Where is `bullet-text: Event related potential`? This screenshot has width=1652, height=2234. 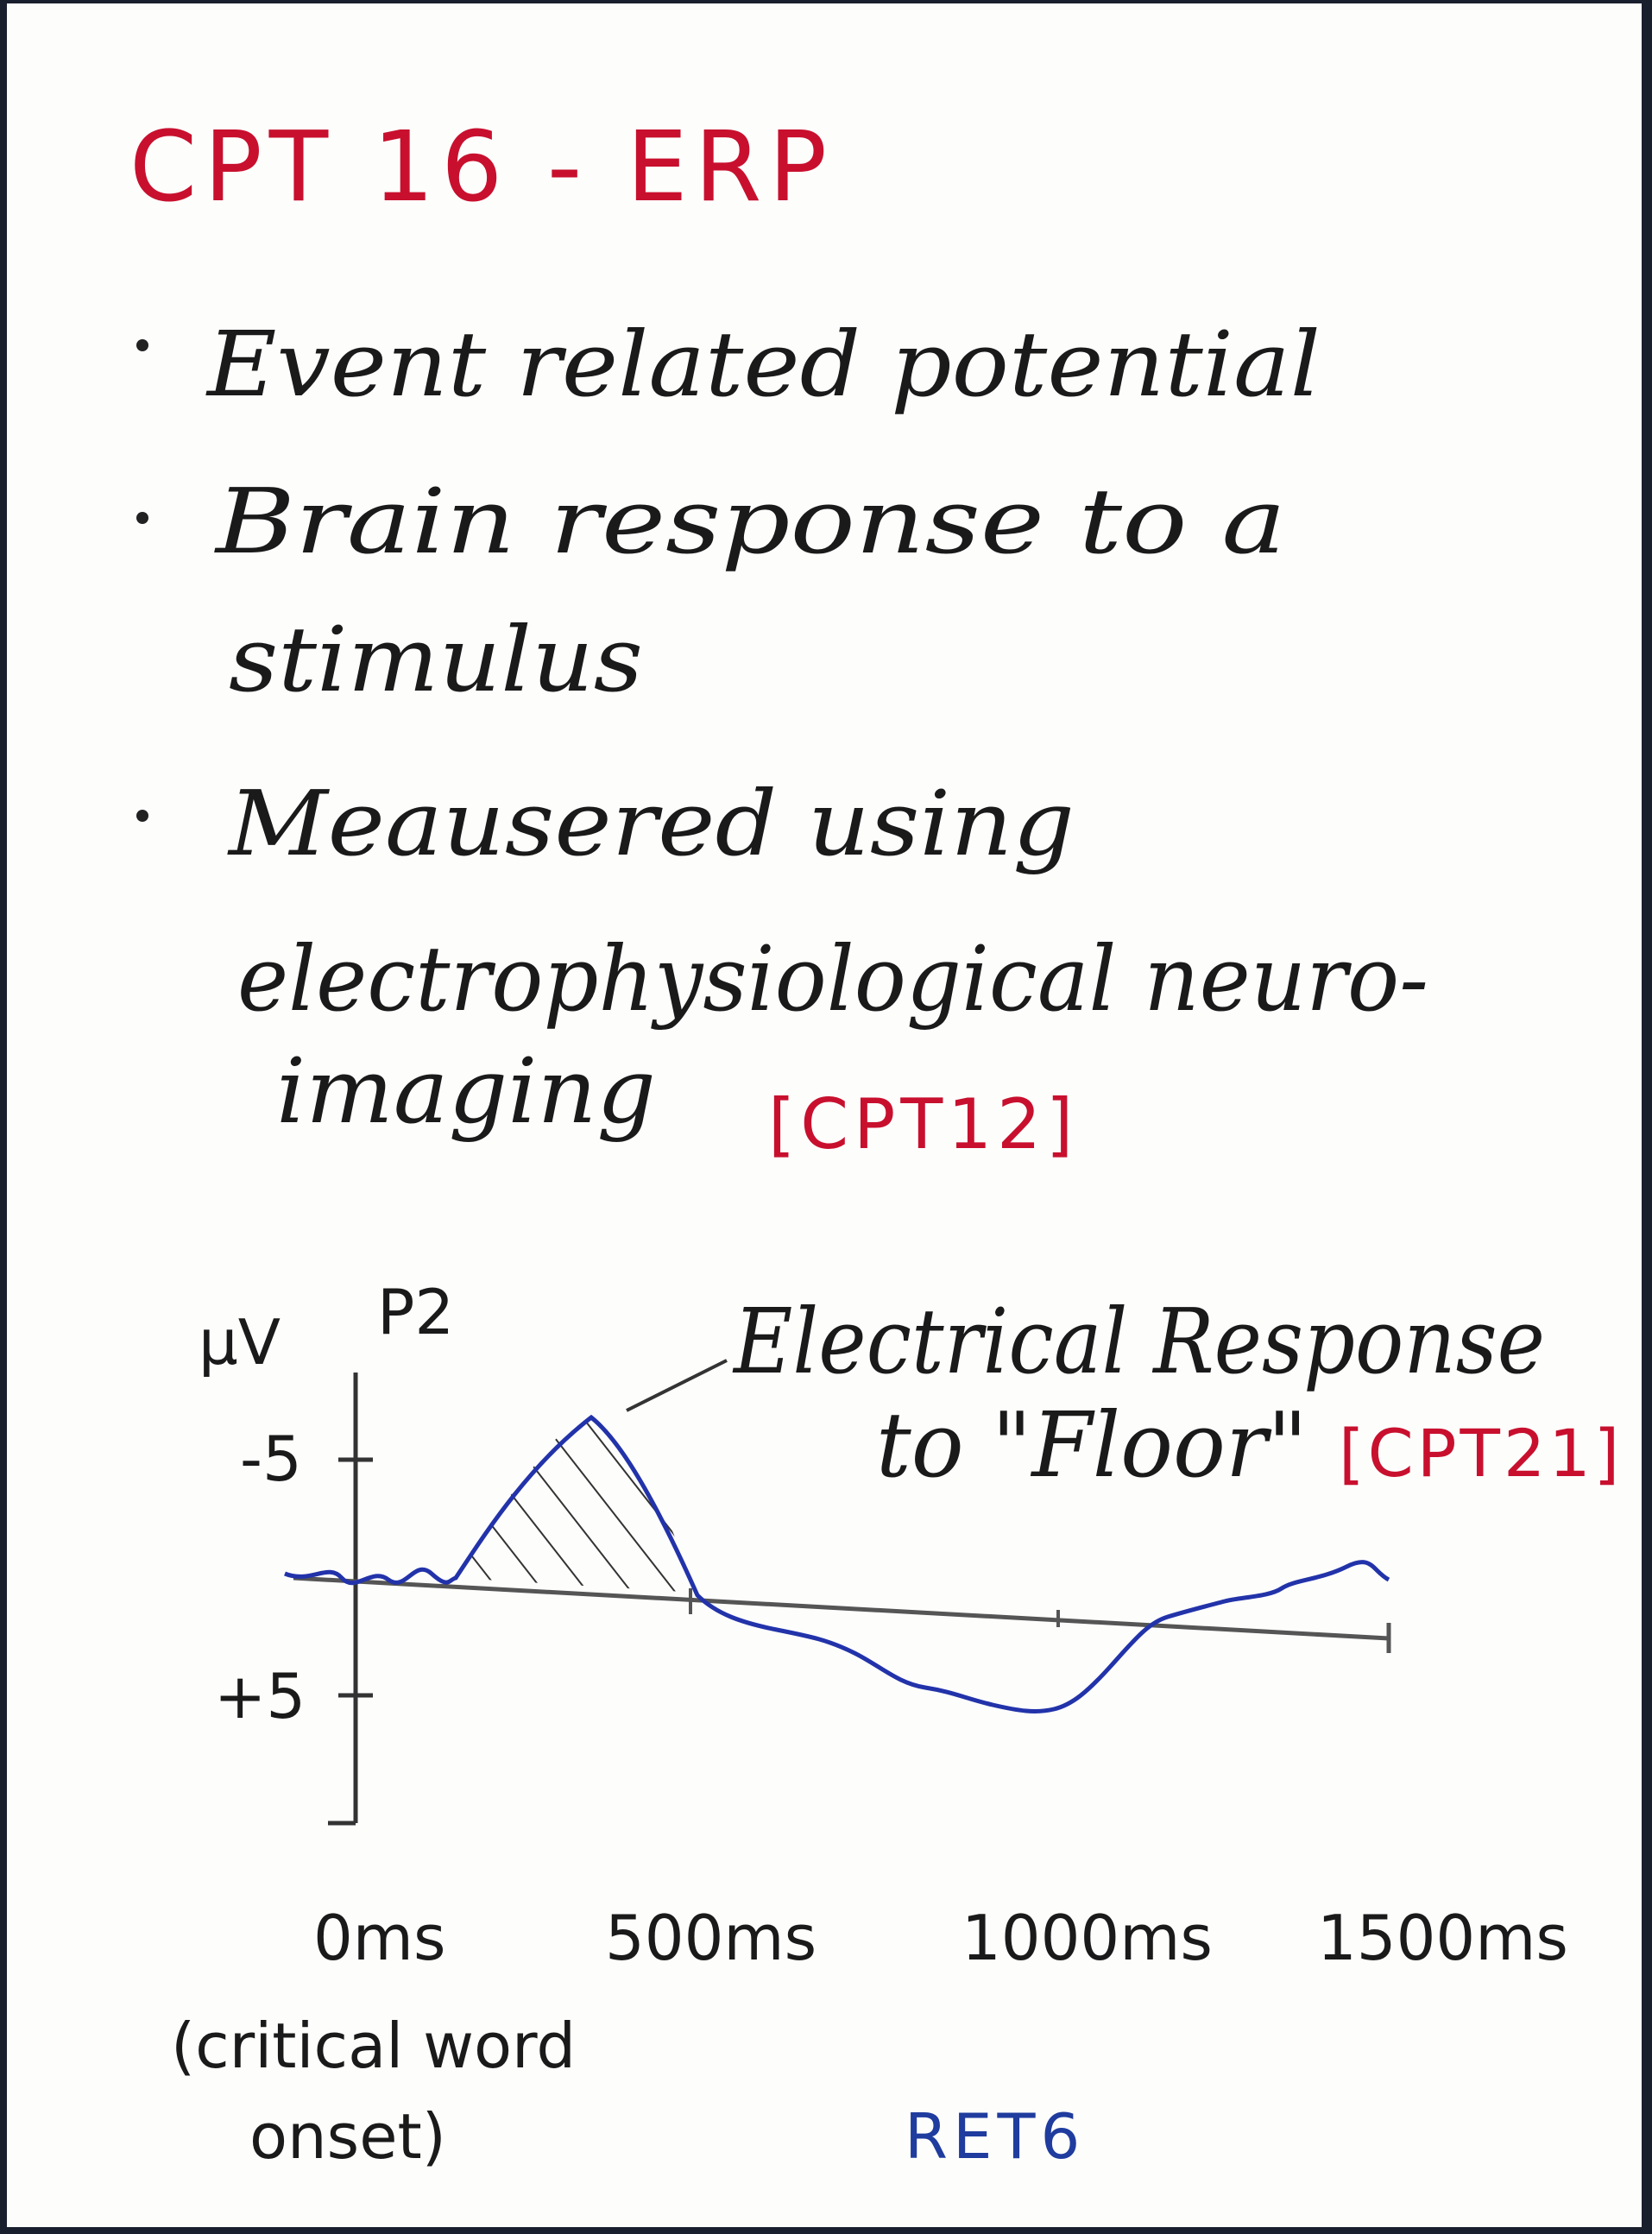
bullet-text: Event related potential is located at coordinates (763, 364).